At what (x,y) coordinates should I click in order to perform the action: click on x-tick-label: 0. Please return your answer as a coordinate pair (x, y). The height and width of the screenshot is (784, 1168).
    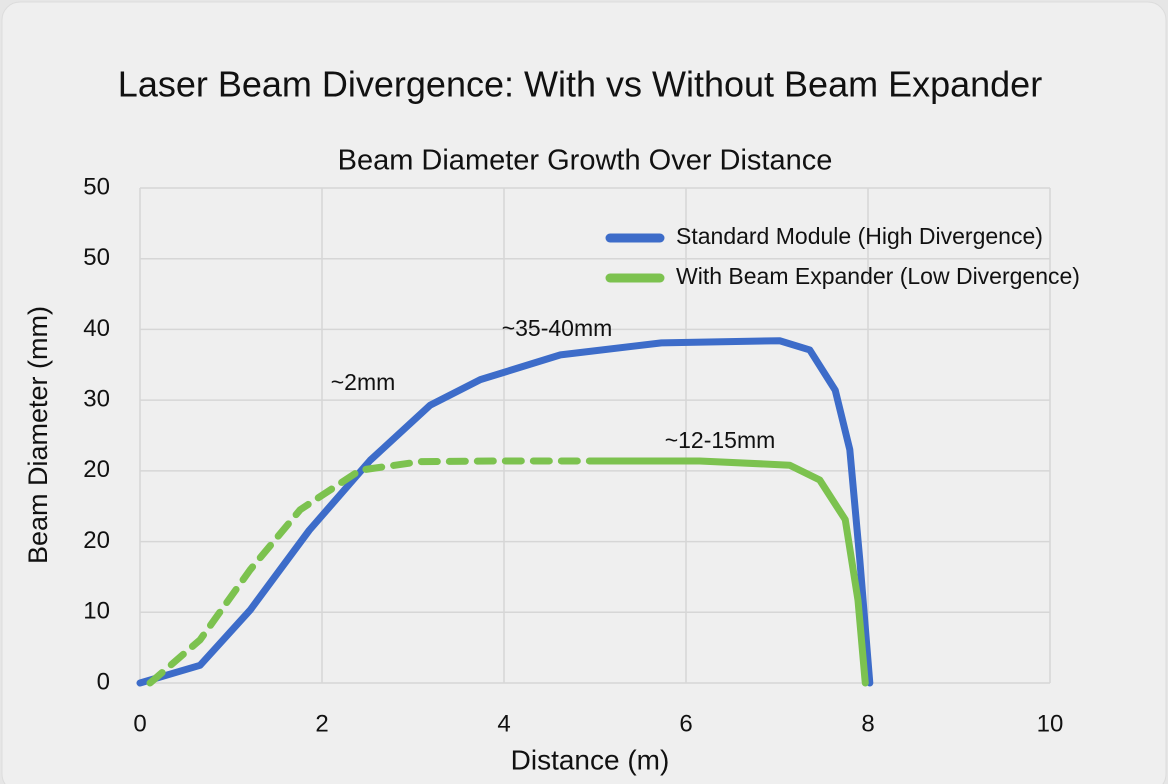
    Looking at the image, I should click on (139, 723).